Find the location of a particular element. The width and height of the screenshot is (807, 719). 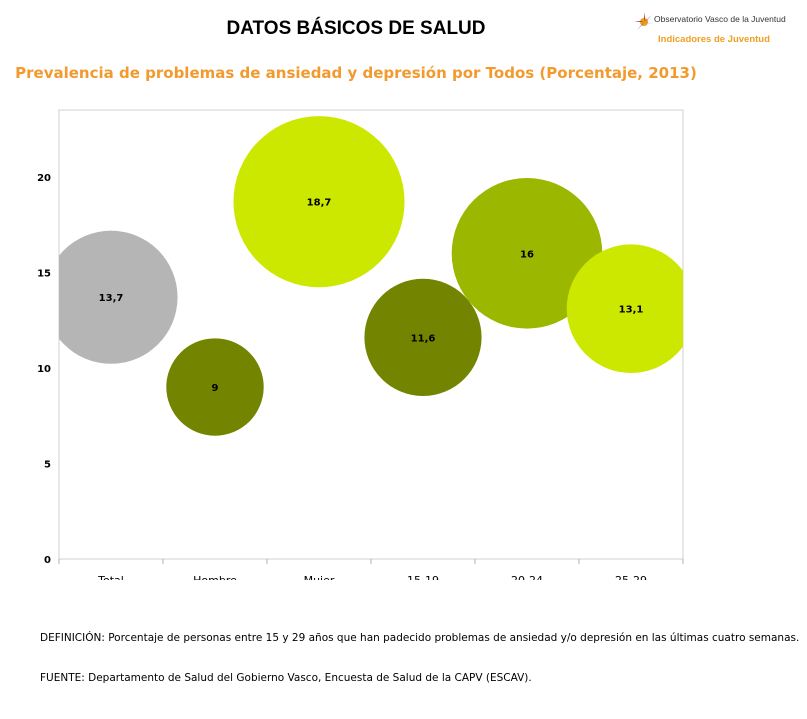

data-label: 18,7 is located at coordinates (319, 203).